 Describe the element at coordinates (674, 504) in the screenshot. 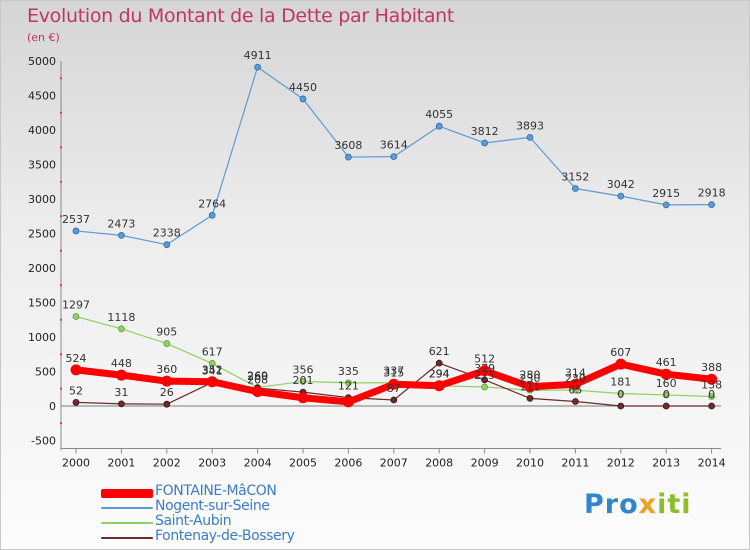

I see `brand-part-3: iti` at that location.